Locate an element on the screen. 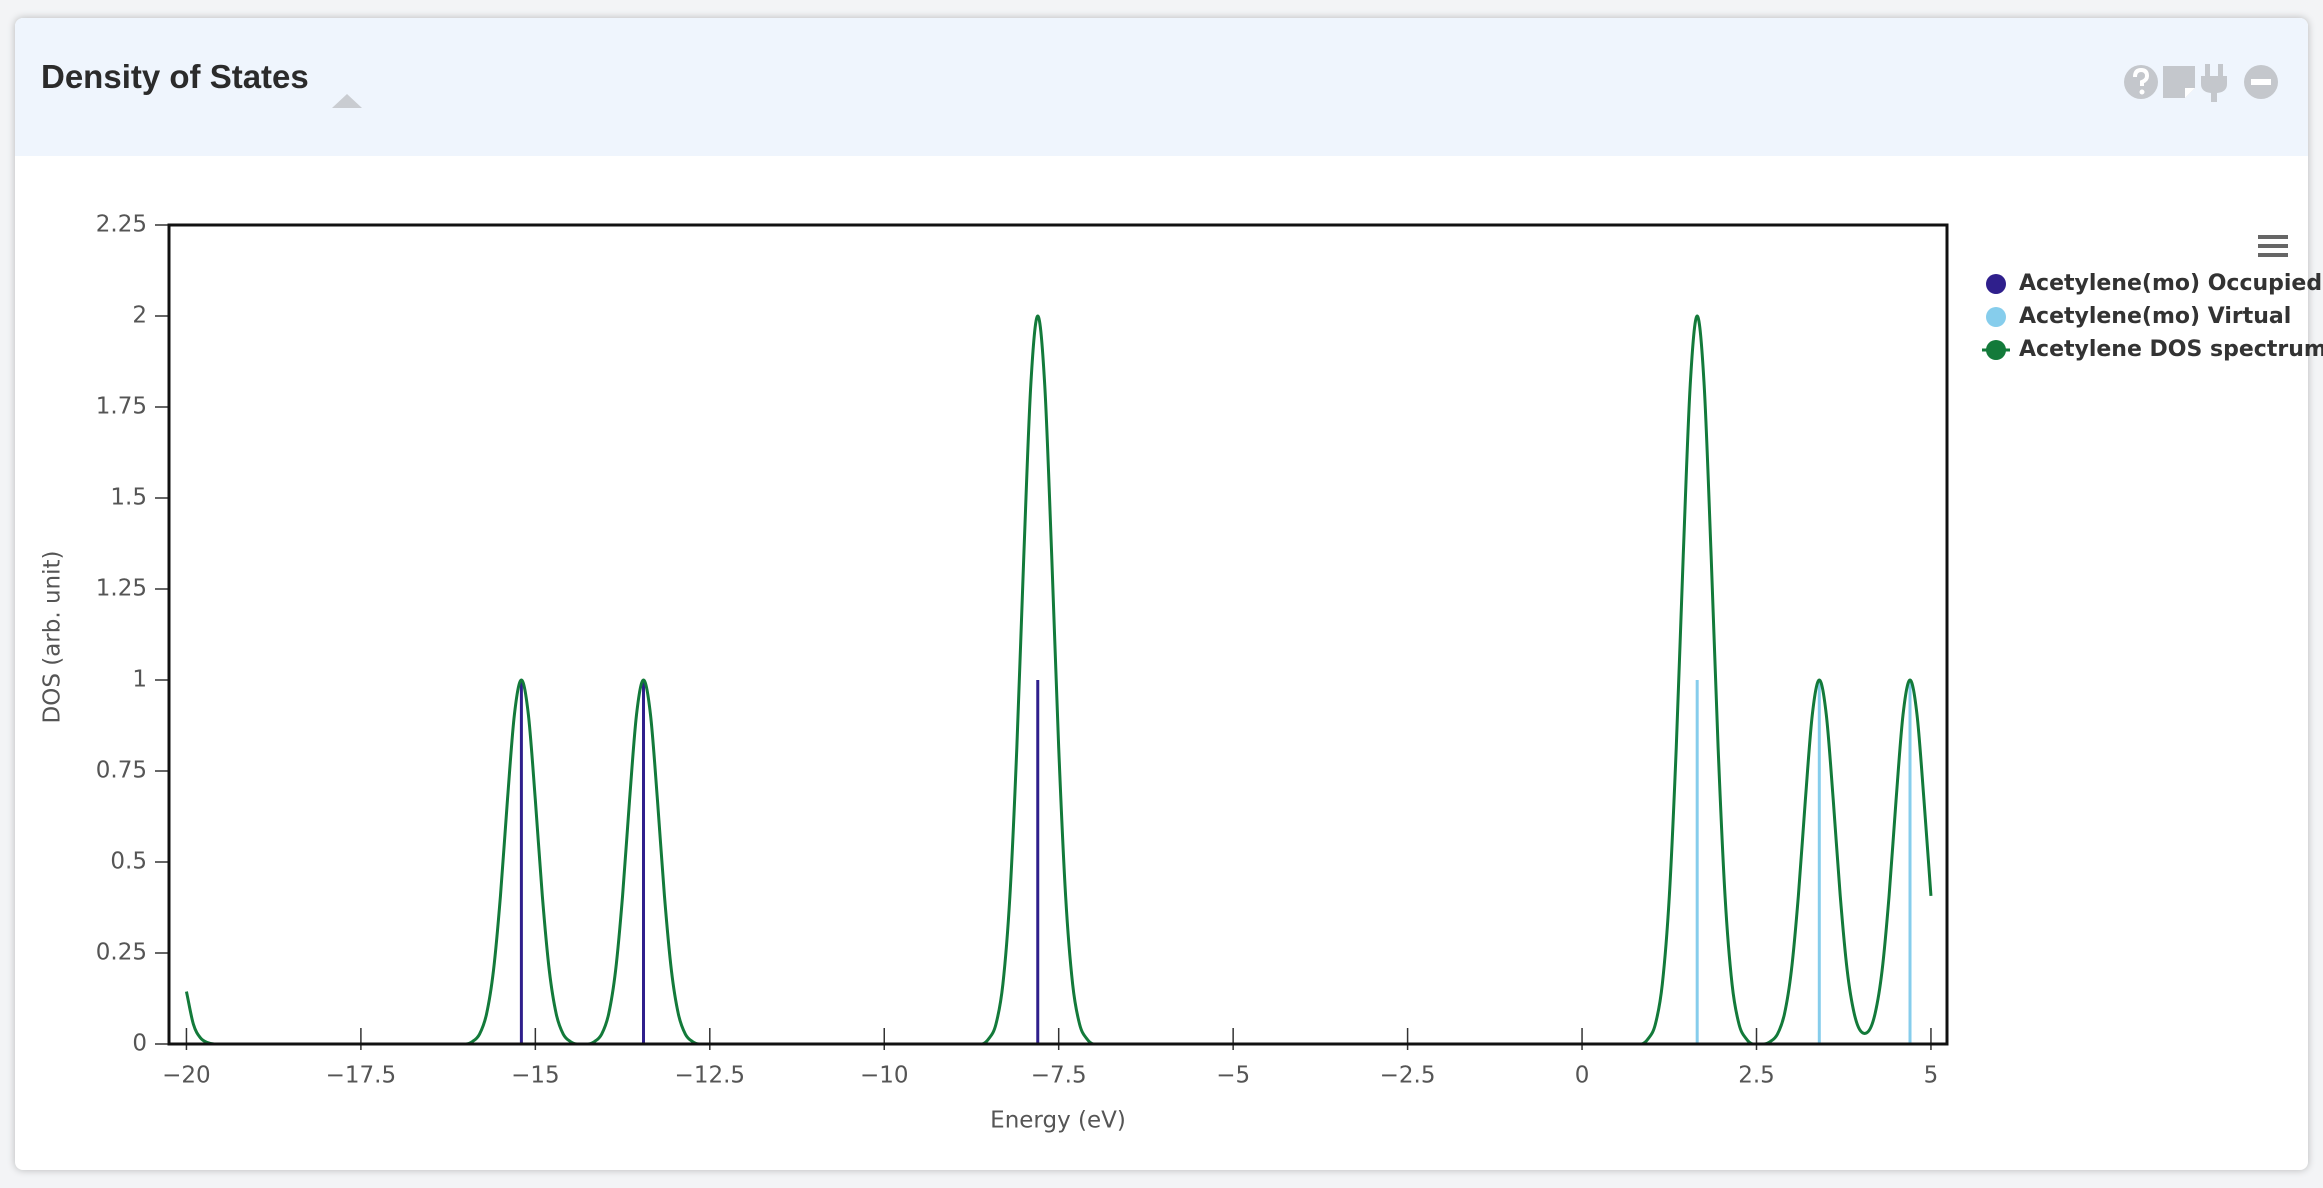 The image size is (2323, 1188). plugin-icon is located at coordinates (2214, 83).